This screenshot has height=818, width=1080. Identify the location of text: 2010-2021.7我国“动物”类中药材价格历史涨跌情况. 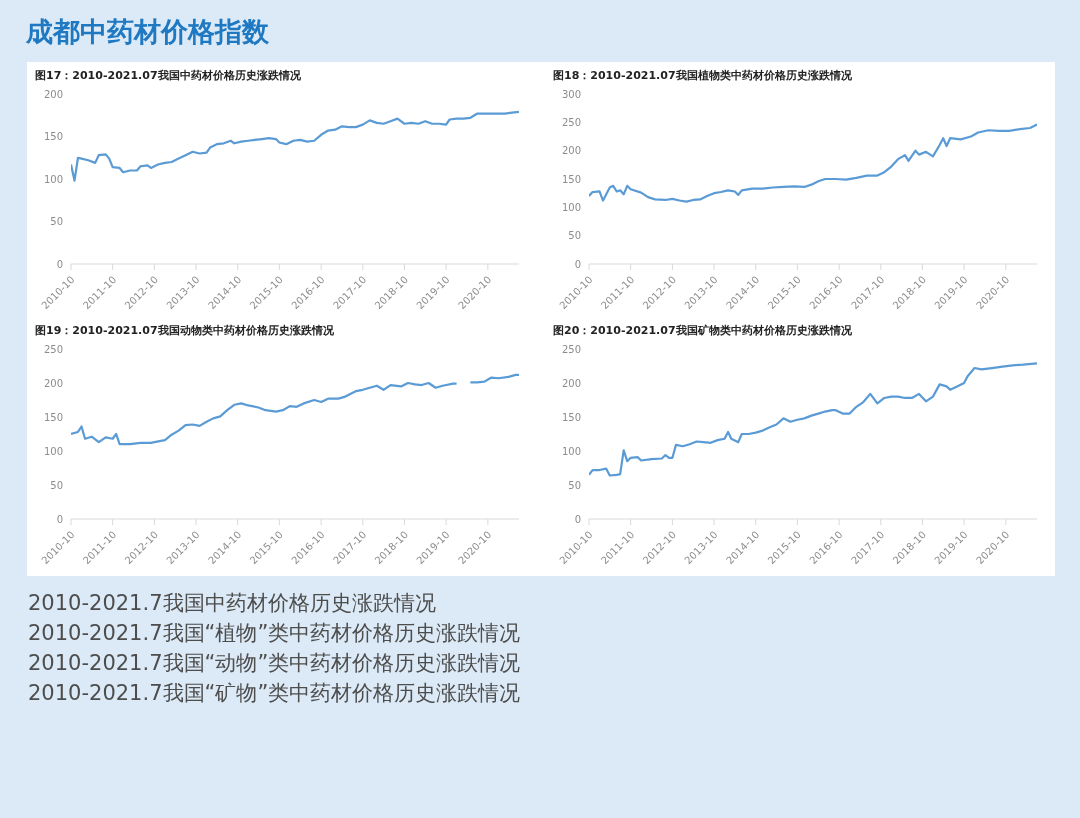
(275, 663).